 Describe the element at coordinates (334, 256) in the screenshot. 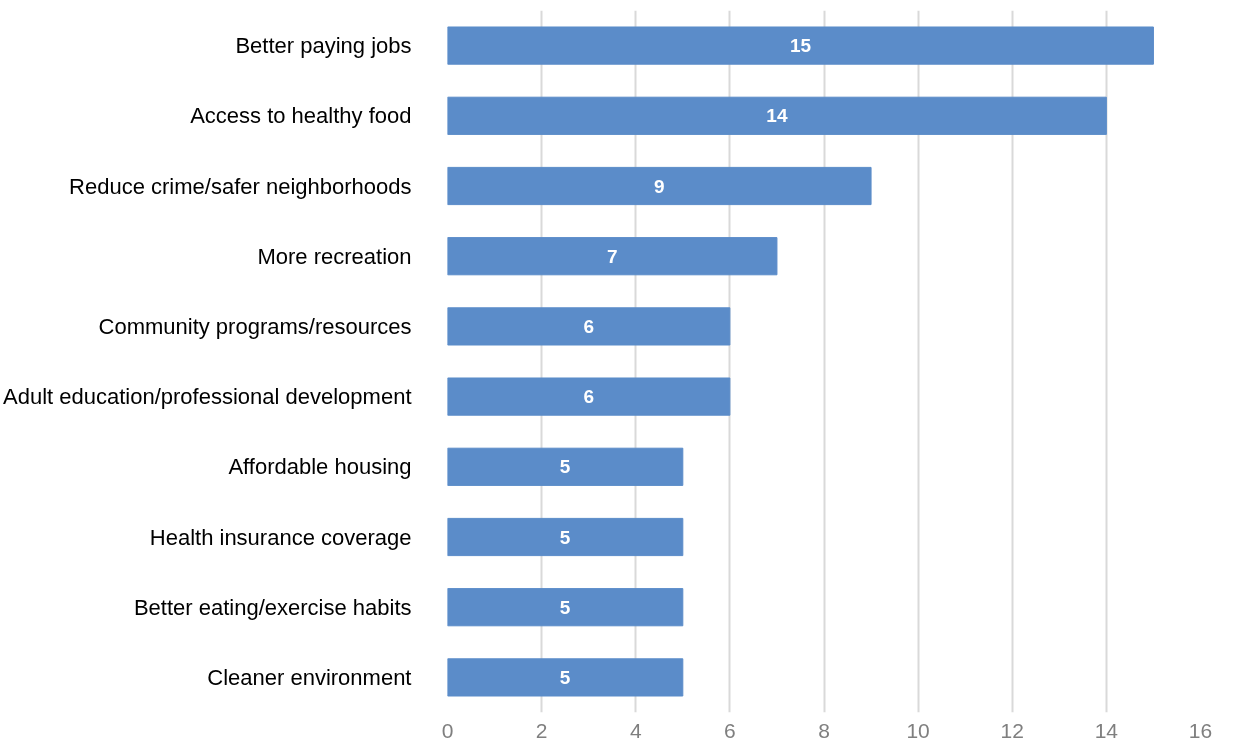

I see `y-tick-label: More recreation` at that location.